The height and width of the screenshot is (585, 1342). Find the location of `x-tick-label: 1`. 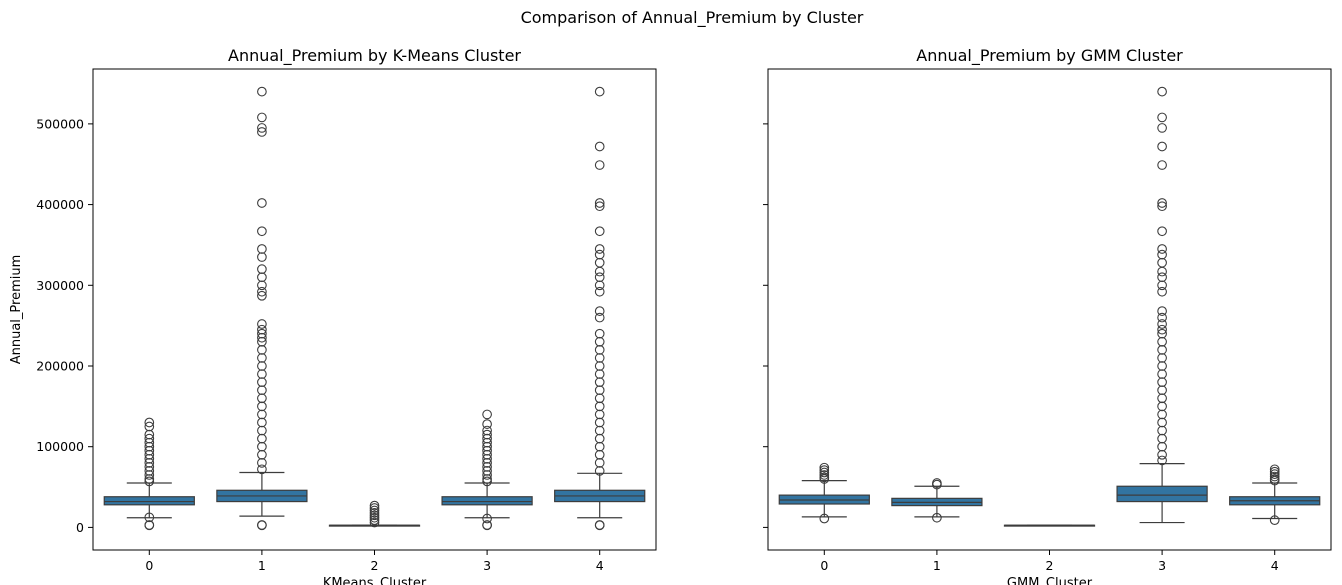

x-tick-label: 1 is located at coordinates (937, 565).